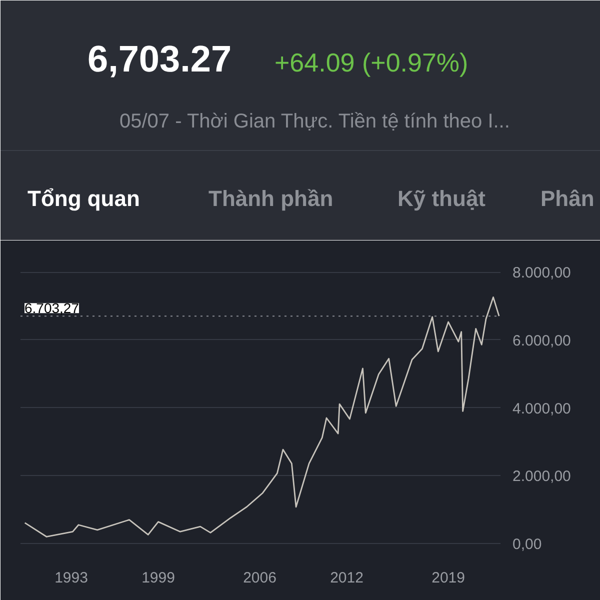 The width and height of the screenshot is (600, 600). I want to click on y-tick-label: 6.000,00, so click(541, 341).